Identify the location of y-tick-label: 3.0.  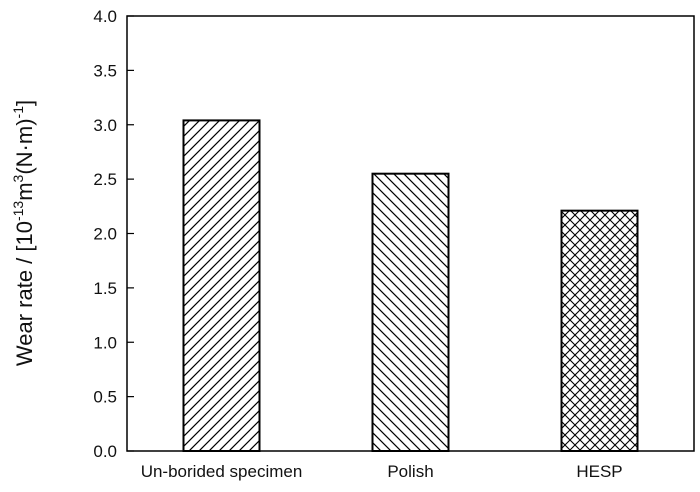
(105, 125).